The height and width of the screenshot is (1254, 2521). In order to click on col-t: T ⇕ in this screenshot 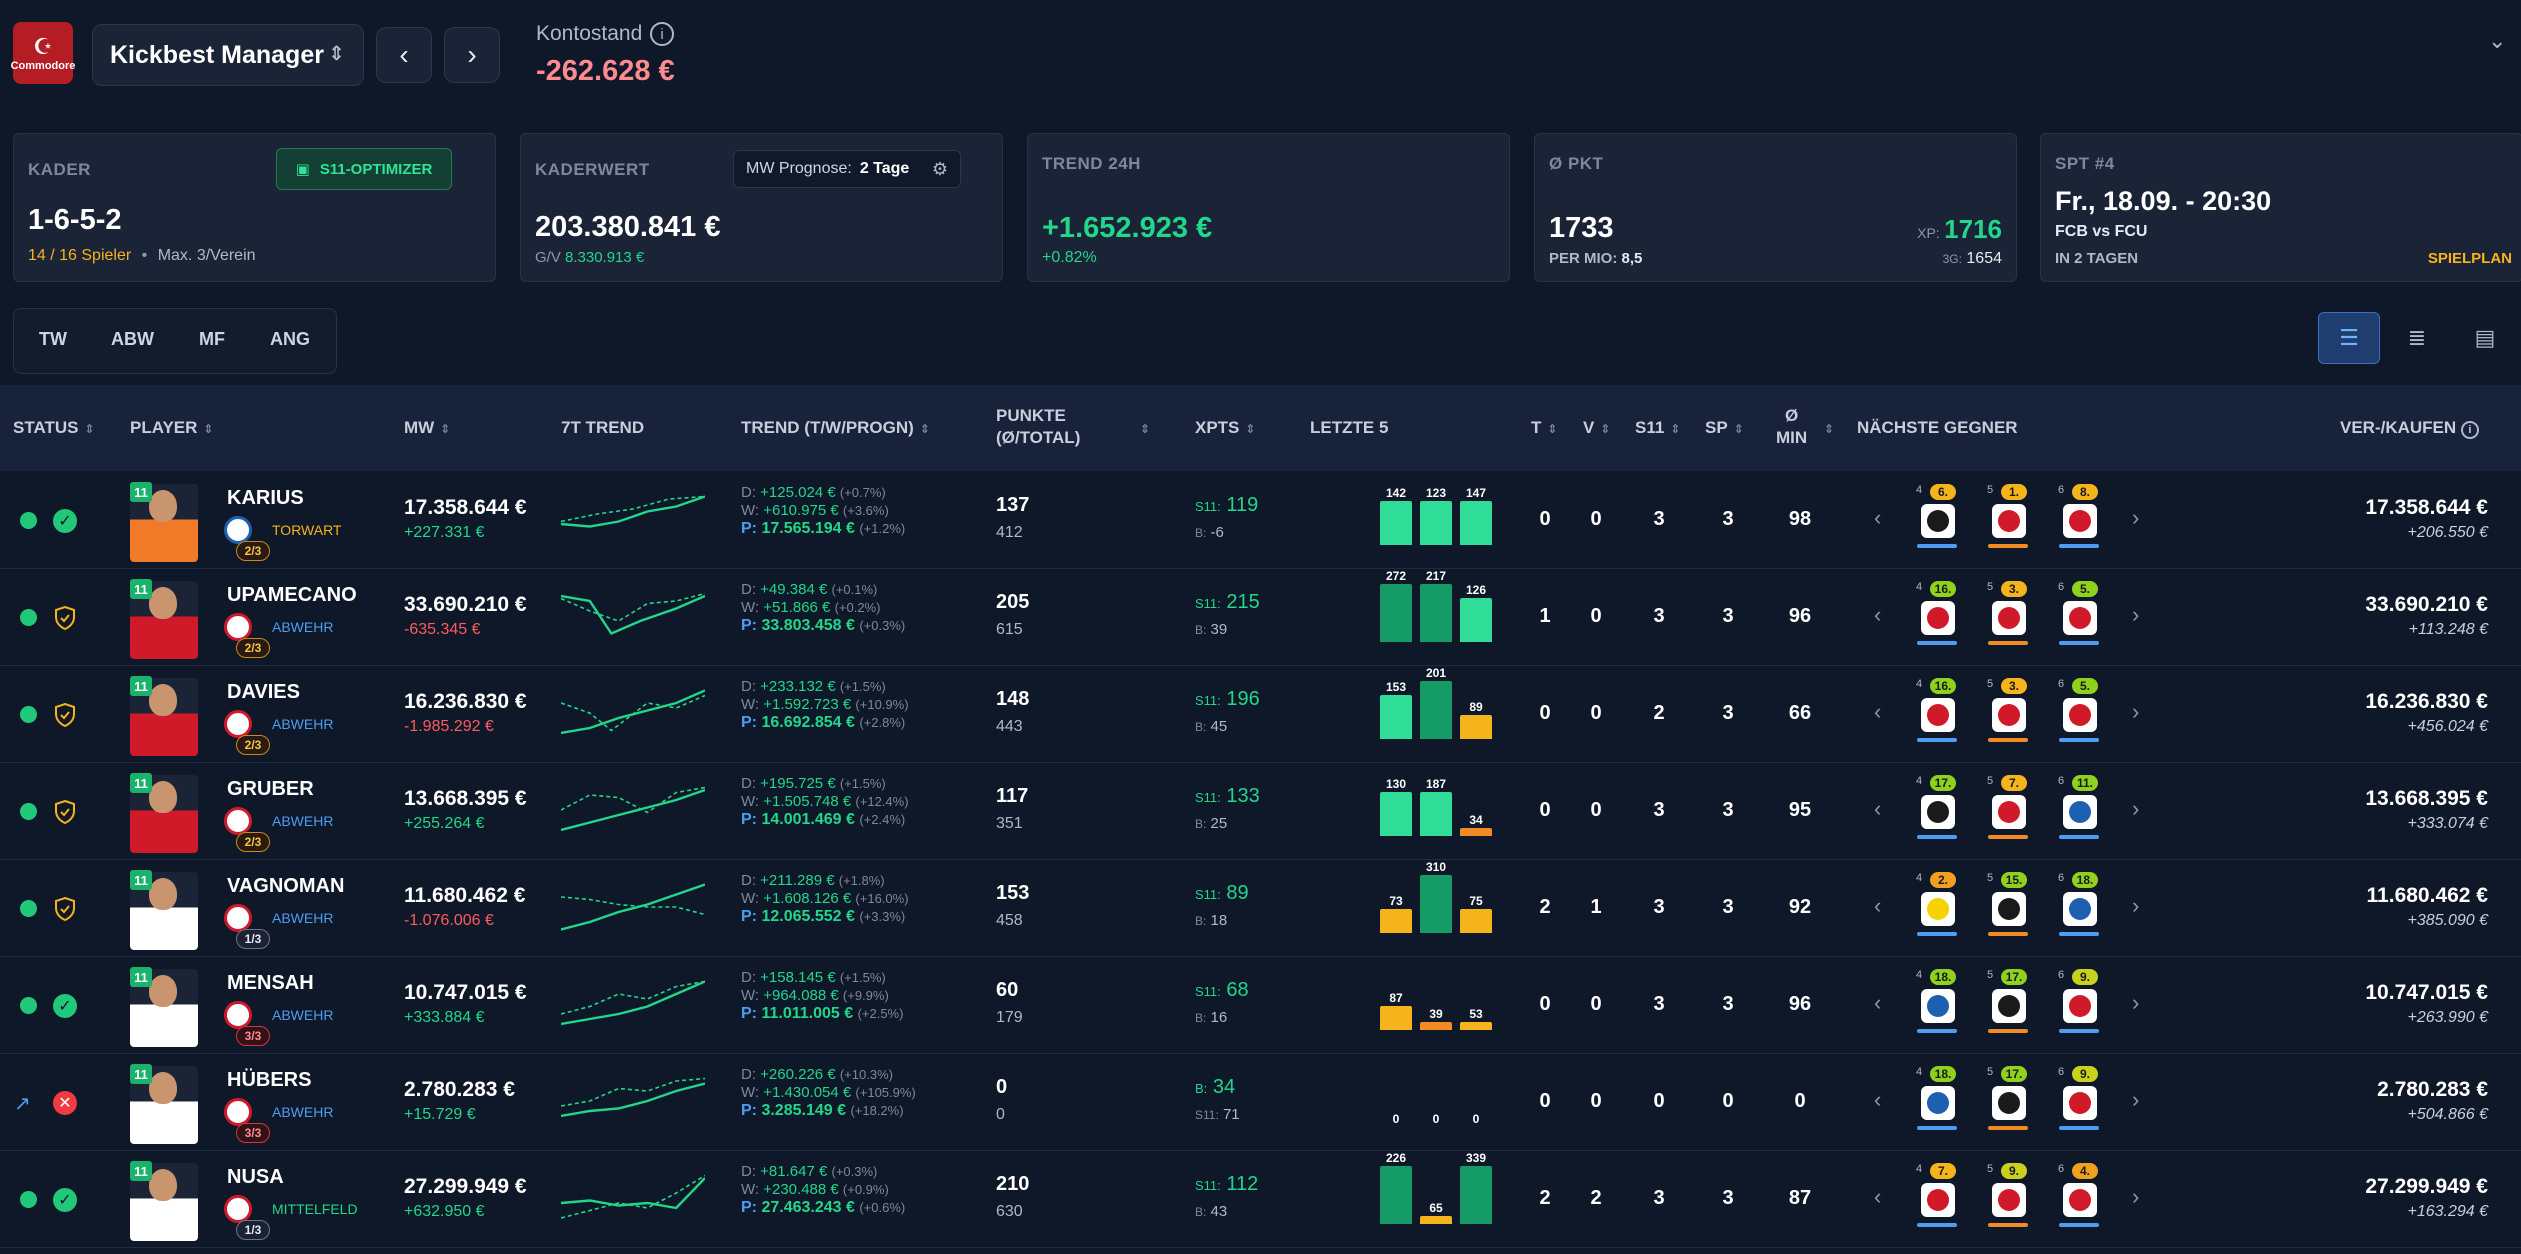, I will do `click(1544, 427)`.